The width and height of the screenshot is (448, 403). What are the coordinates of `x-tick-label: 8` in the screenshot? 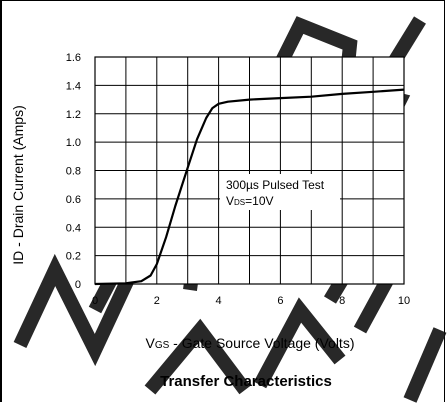 It's located at (342, 301).